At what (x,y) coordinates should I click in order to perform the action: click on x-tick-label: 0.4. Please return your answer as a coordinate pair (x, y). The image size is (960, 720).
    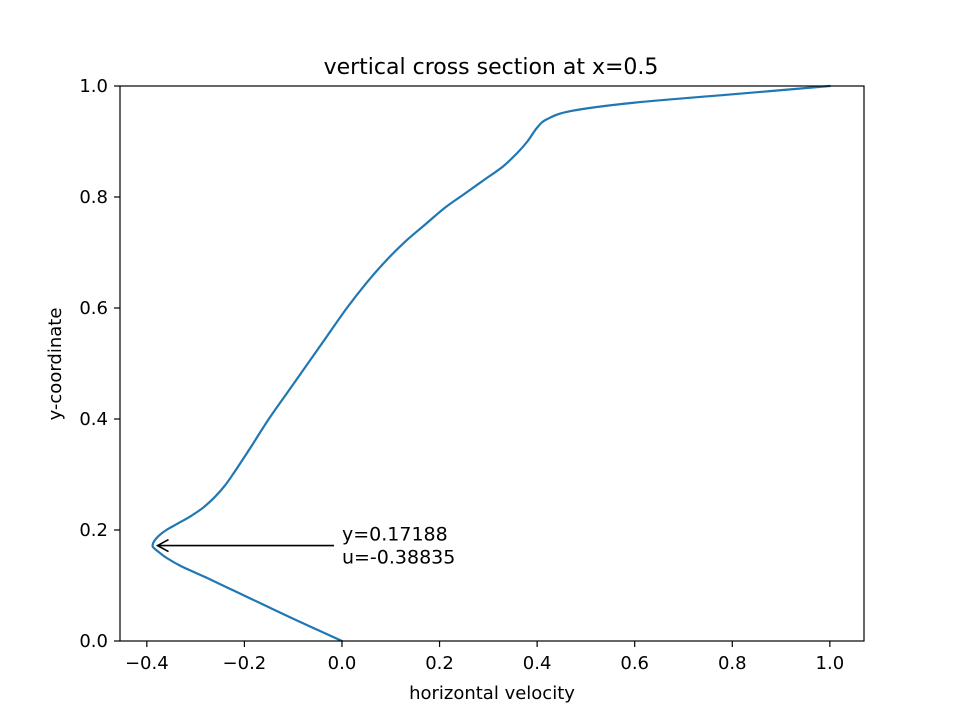
    Looking at the image, I should click on (537, 663).